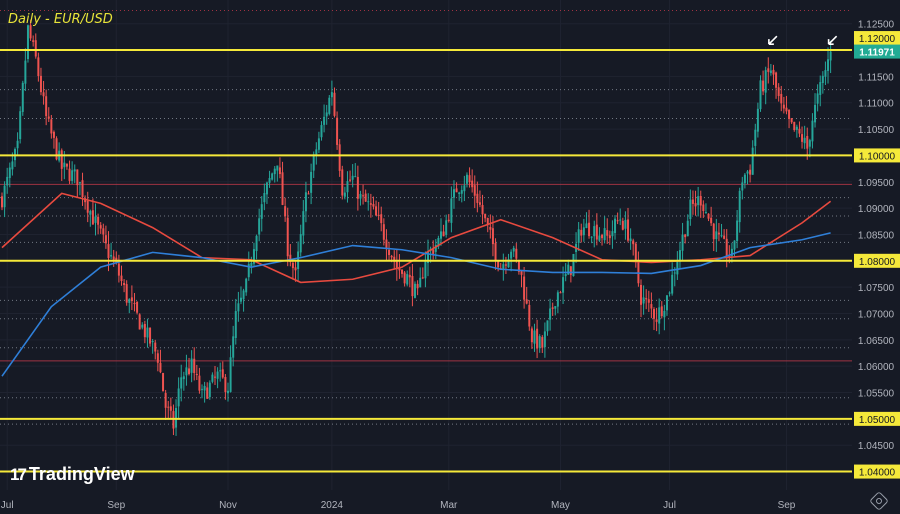 The height and width of the screenshot is (514, 900). Describe the element at coordinates (876, 104) in the screenshot. I see `y-tick-label: 1.11000` at that location.